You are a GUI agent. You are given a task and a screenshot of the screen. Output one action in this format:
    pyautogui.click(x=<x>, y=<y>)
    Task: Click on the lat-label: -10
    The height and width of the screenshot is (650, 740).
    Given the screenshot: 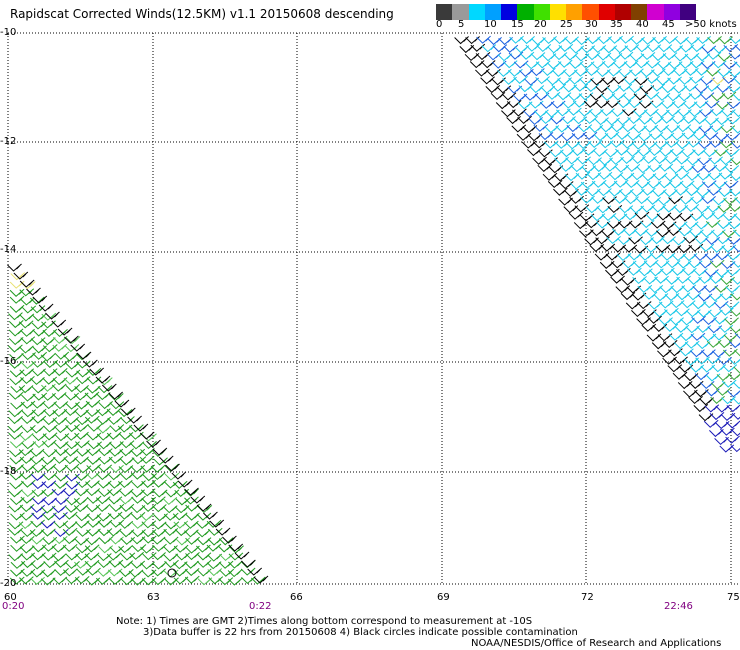 What is the action you would take?
    pyautogui.click(x=8, y=32)
    